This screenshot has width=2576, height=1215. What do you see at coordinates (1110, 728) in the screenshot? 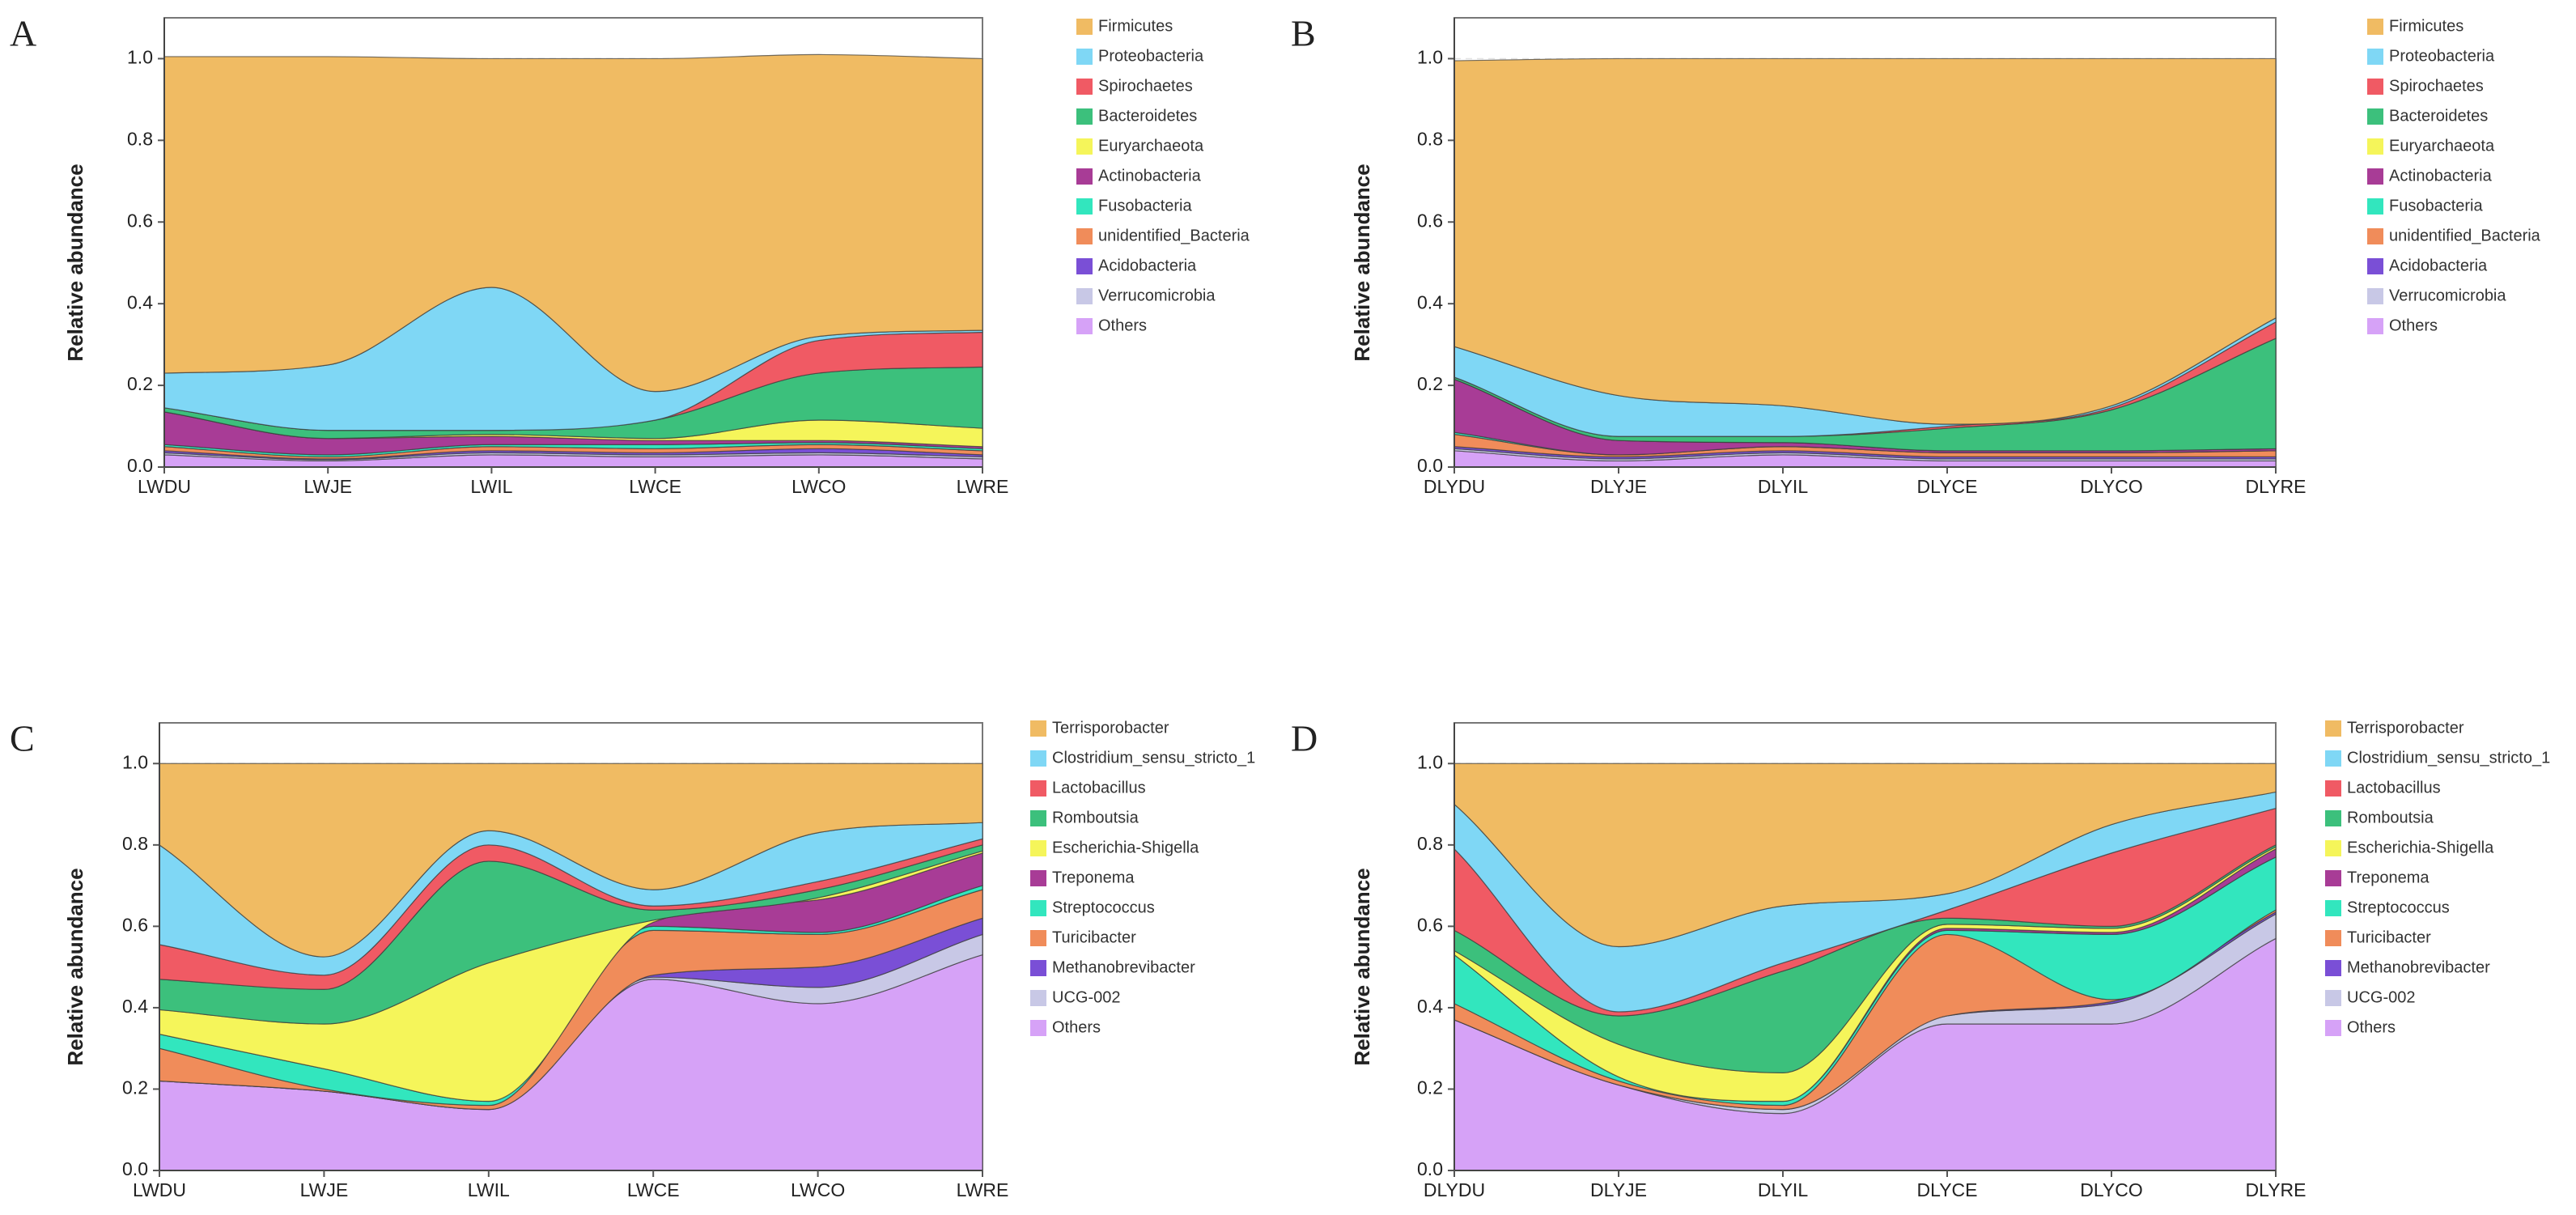
I see `legend-label: Terrisporobacter` at bounding box center [1110, 728].